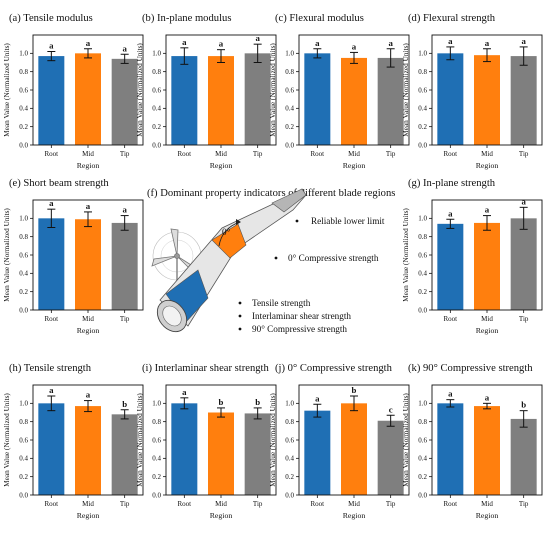 The image size is (550, 551). What do you see at coordinates (299, 329) in the screenshot?
I see `label-90-compressive: 90° Compressive strength` at bounding box center [299, 329].